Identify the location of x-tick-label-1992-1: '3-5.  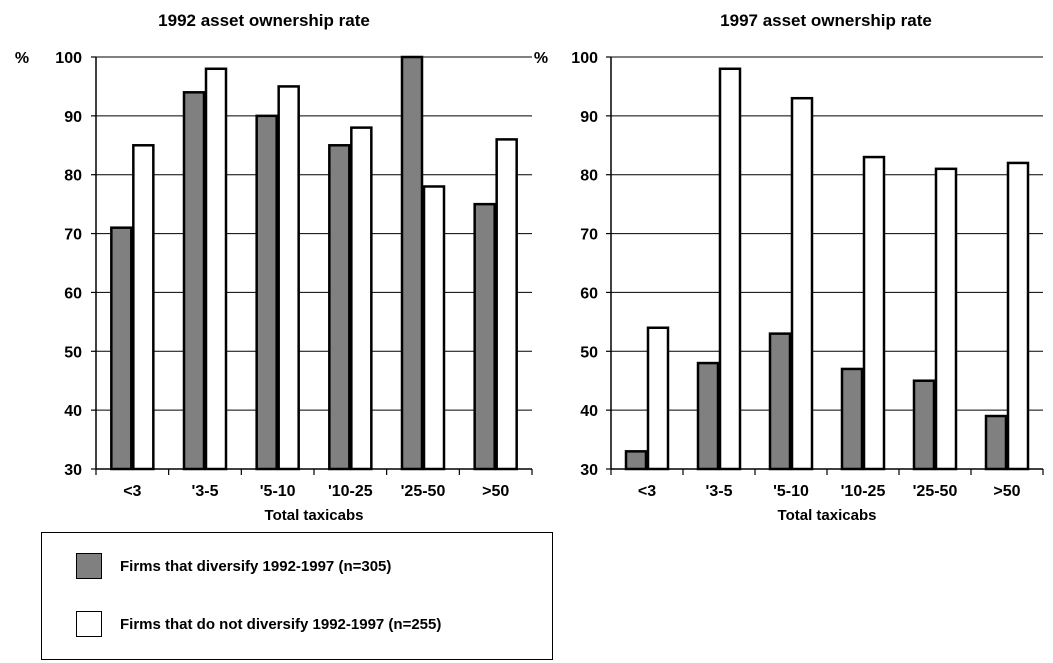
(205, 491).